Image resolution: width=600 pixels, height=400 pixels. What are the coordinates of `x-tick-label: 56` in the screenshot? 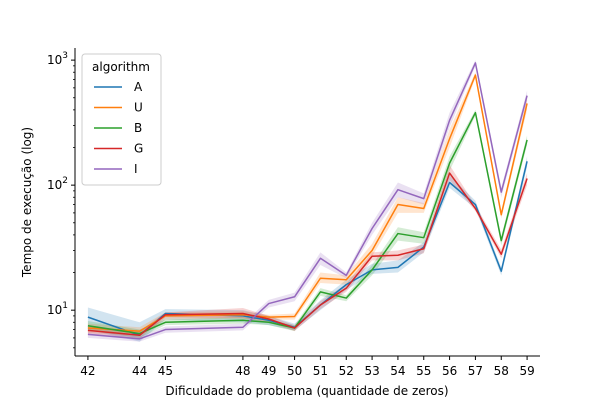 It's located at (449, 371).